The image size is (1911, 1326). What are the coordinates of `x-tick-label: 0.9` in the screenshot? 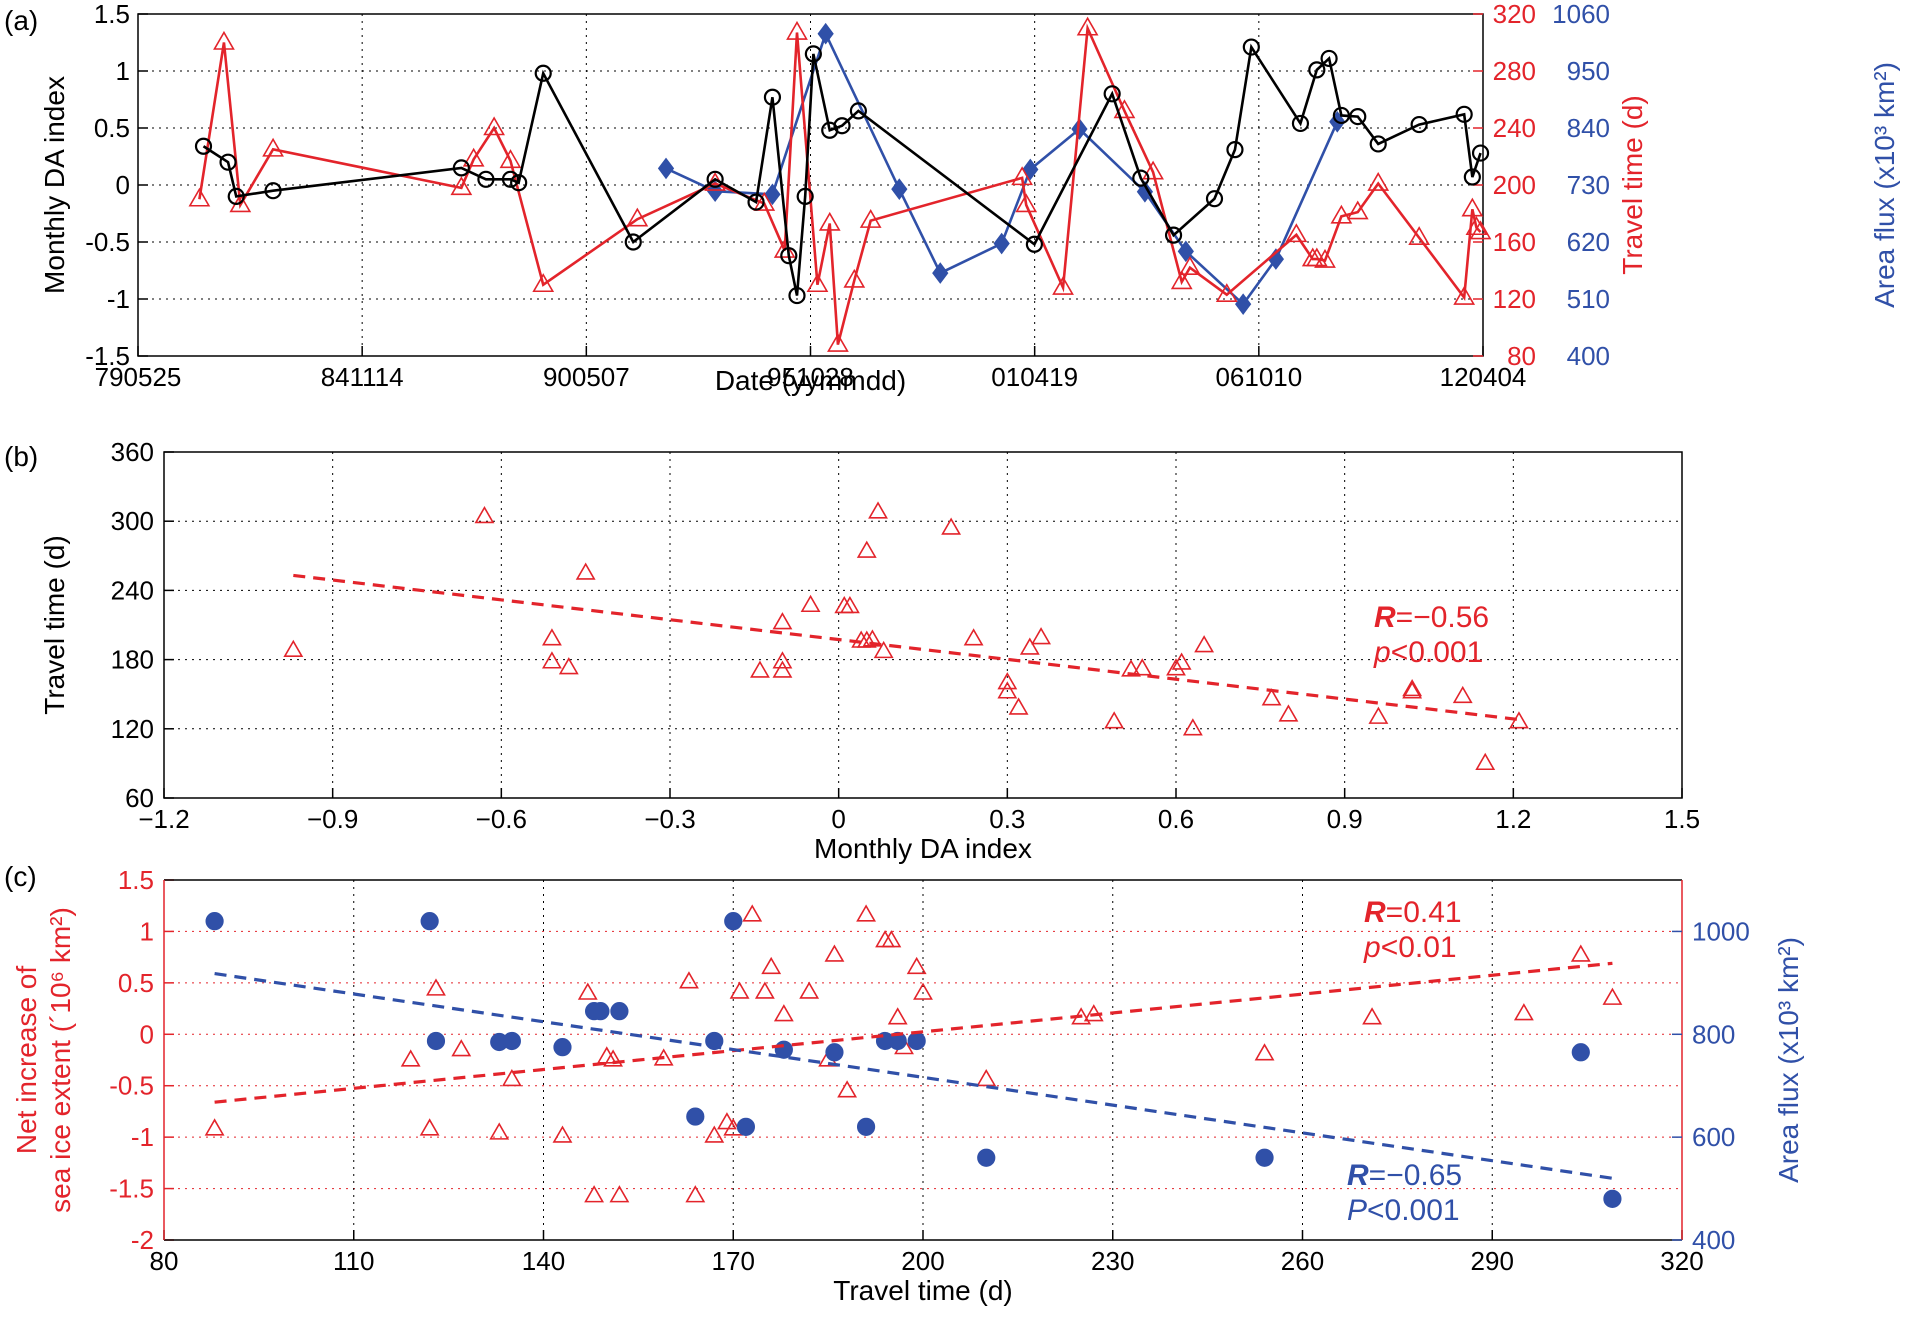 It's located at (1345, 819).